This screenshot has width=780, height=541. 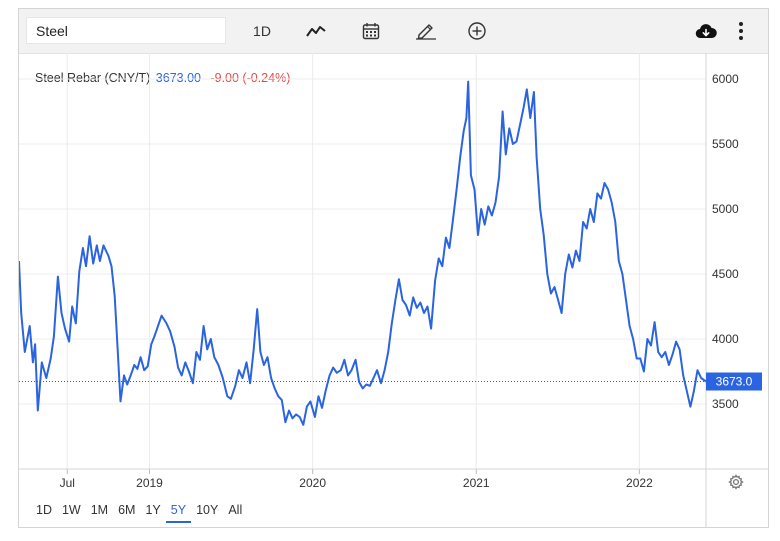 What do you see at coordinates (207, 510) in the screenshot?
I see `range-button-10y: 10Y` at bounding box center [207, 510].